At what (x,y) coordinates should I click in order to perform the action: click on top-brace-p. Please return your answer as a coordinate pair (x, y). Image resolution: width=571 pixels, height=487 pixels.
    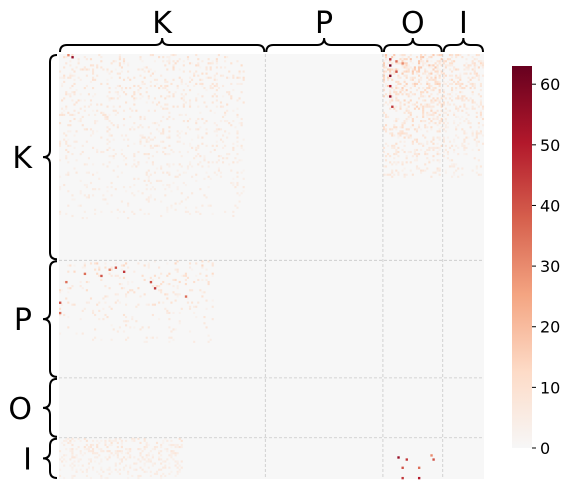
    Looking at the image, I should click on (324, 45).